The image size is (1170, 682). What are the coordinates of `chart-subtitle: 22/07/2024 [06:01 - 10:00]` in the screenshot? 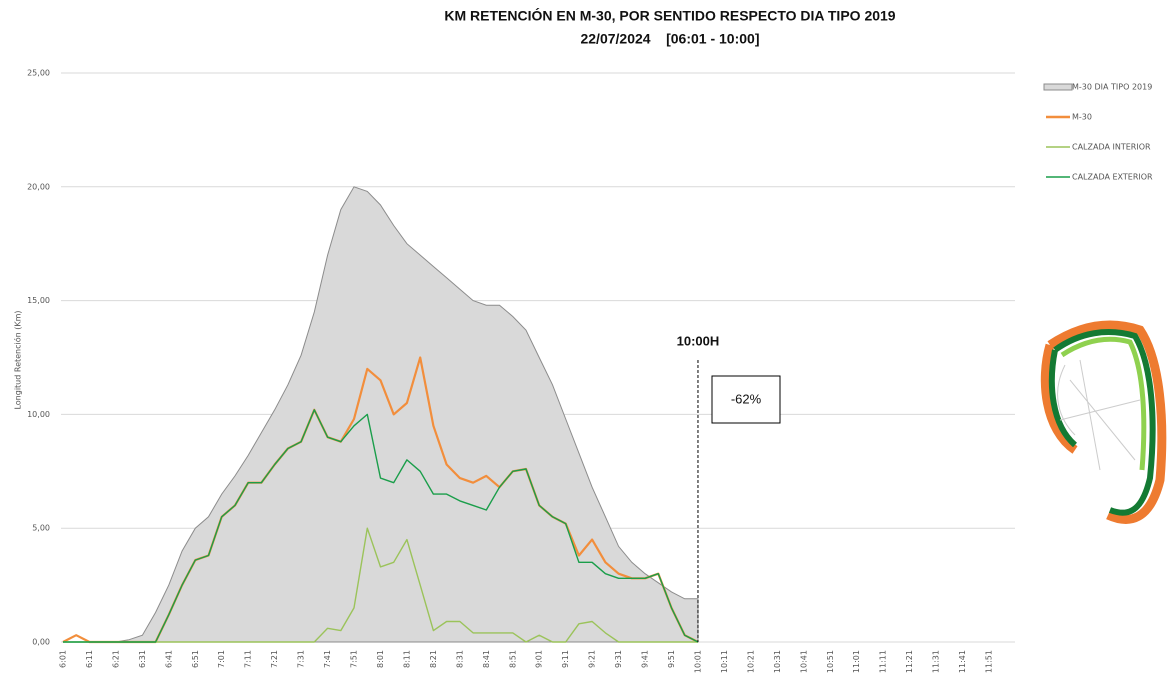 It's located at (669, 39).